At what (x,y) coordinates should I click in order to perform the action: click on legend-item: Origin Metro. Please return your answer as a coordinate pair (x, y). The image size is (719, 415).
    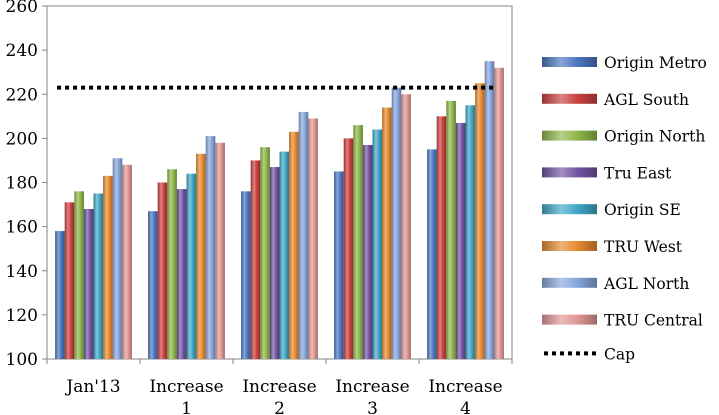
    Looking at the image, I should click on (624, 63).